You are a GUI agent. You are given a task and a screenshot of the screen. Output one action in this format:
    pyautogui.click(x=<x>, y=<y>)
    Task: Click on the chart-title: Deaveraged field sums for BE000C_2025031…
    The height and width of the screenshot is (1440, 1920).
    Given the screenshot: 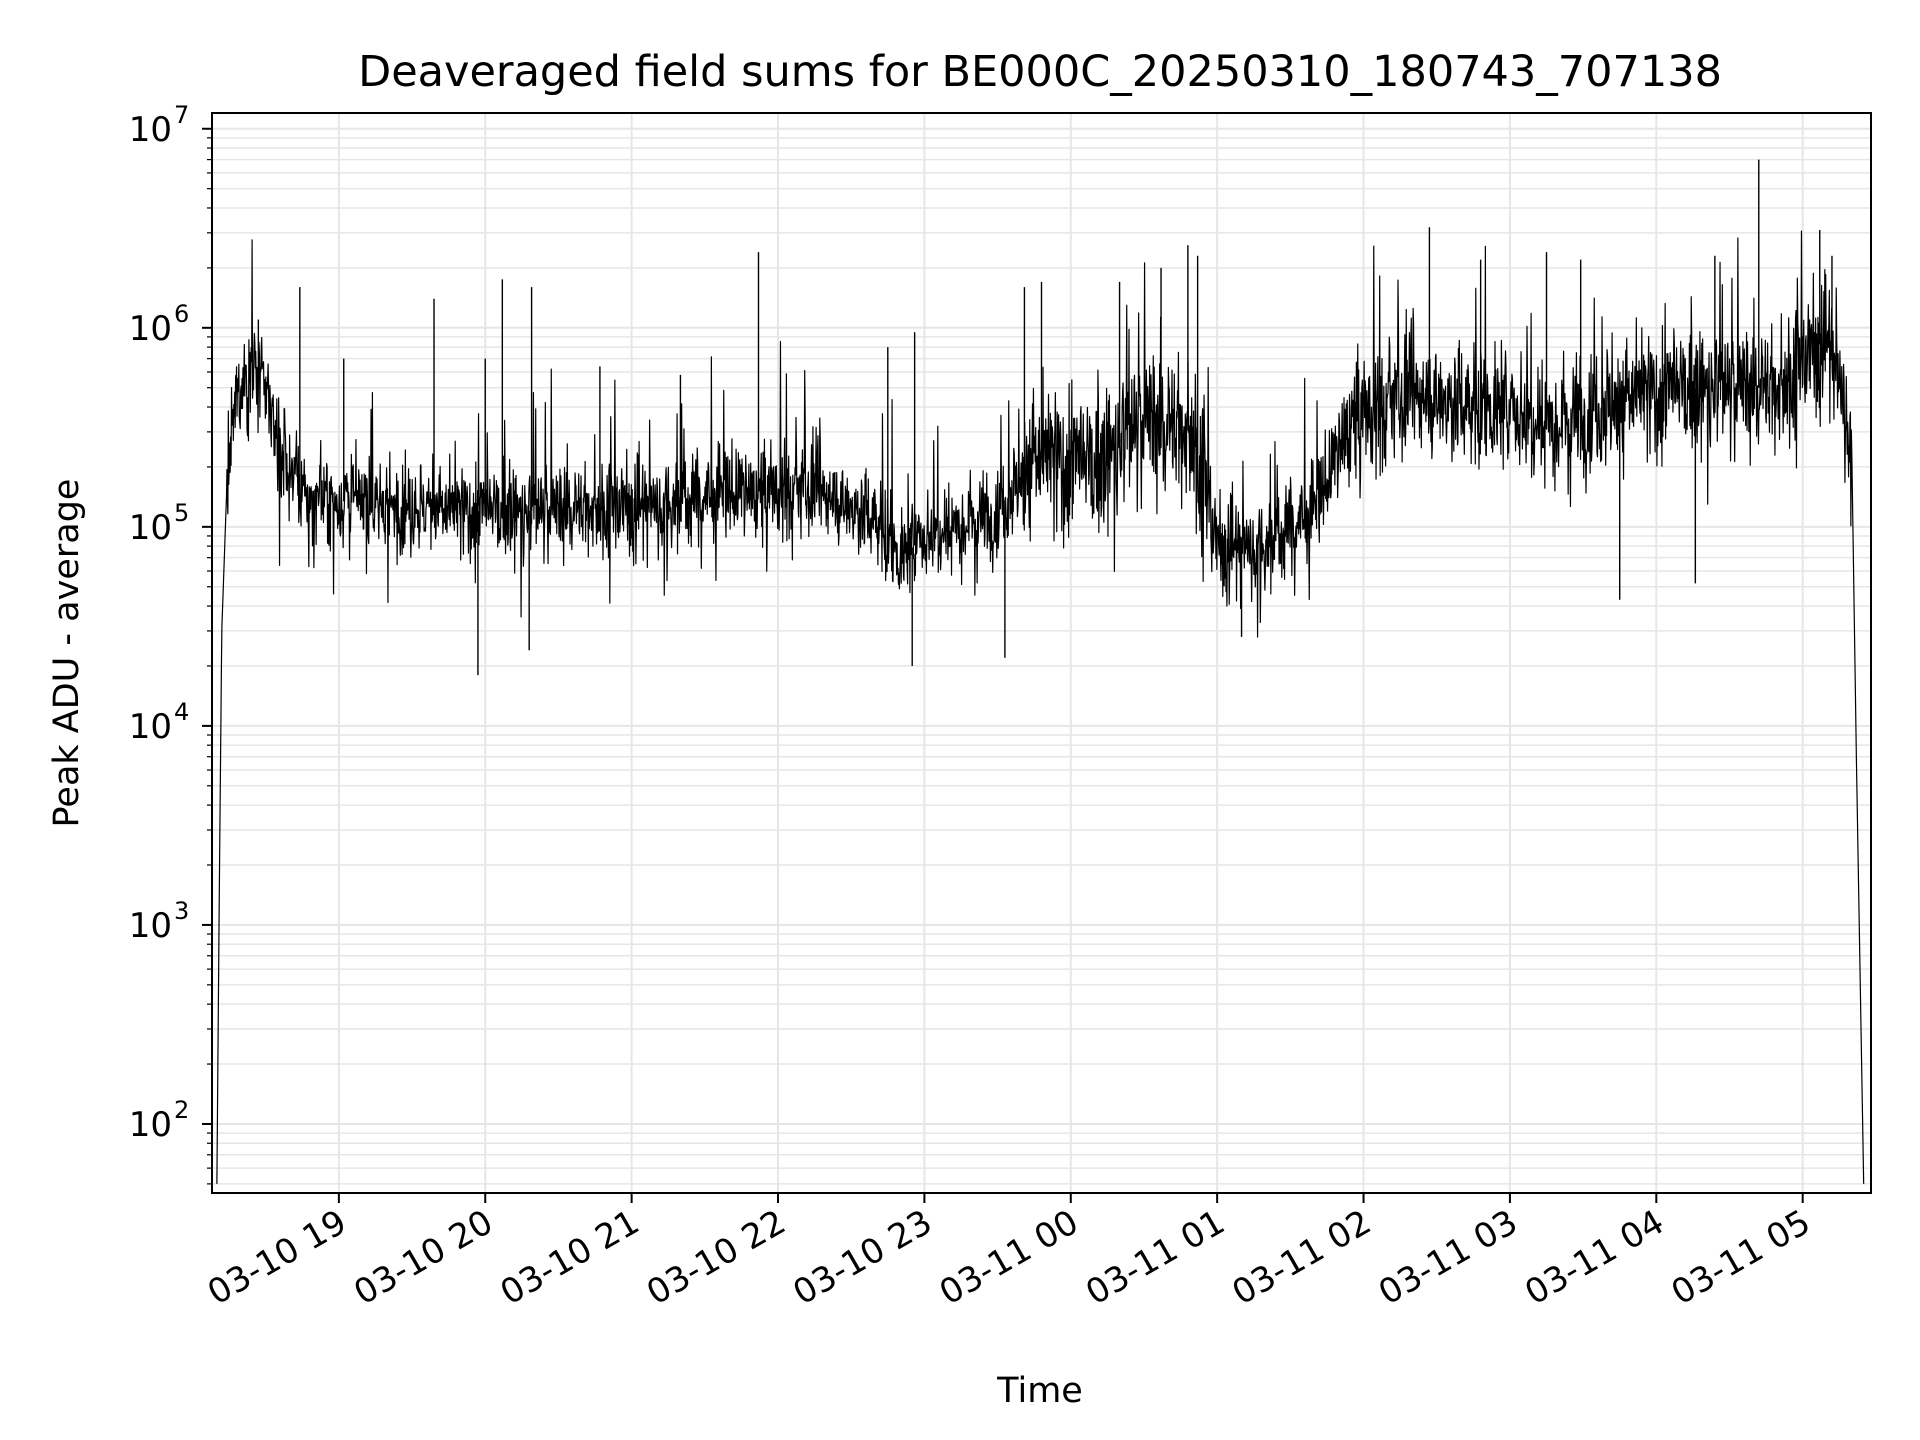 What is the action you would take?
    pyautogui.click(x=1040, y=72)
    